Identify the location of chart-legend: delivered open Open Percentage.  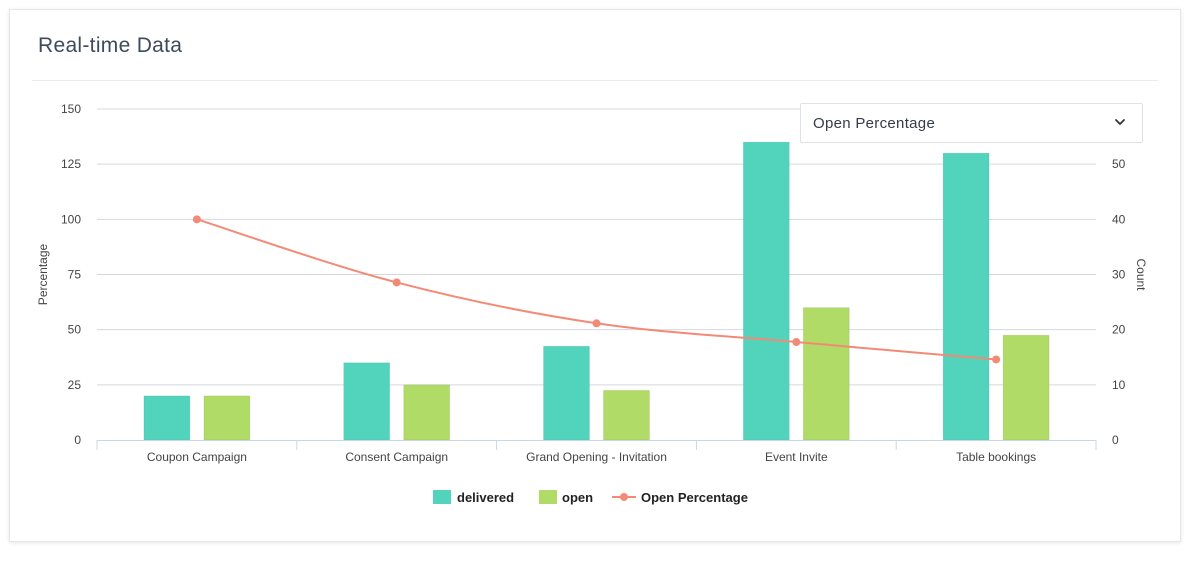
(590, 497).